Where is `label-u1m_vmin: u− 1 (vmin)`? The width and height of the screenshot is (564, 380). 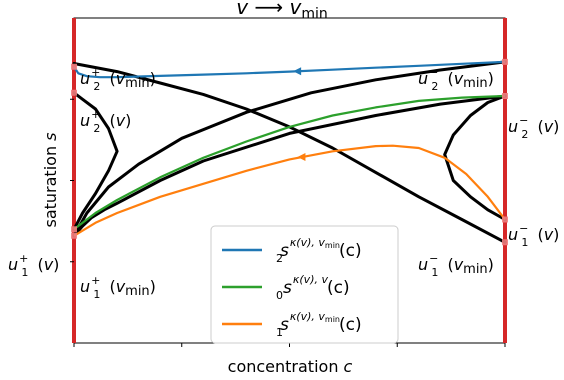 label-u1m_vmin: u− 1 (vmin) is located at coordinates (456, 265).